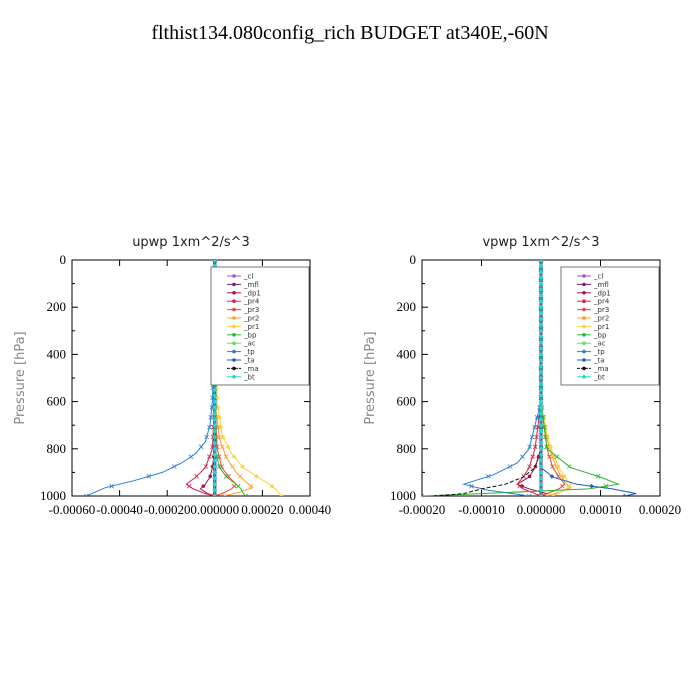  Describe the element at coordinates (602, 293) in the screenshot. I see `legend-label: _dp1` at that location.